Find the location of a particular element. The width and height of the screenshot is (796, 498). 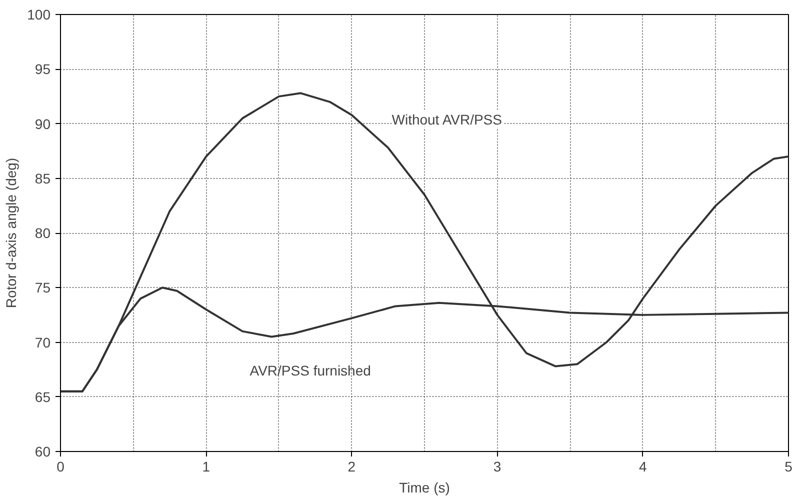

y-tick-label: 70 is located at coordinates (42, 342).